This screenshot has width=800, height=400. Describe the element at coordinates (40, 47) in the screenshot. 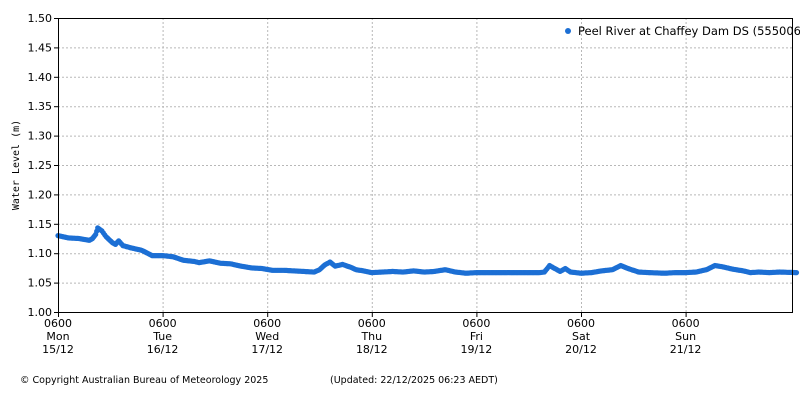

I see `y-tick-label: 1.45` at that location.